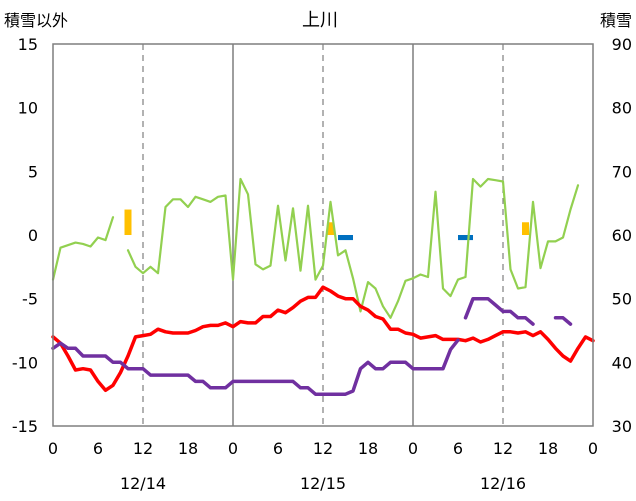 This screenshot has width=636, height=501. What do you see at coordinates (320, 20) in the screenshot?
I see `chart-title: 上川` at bounding box center [320, 20].